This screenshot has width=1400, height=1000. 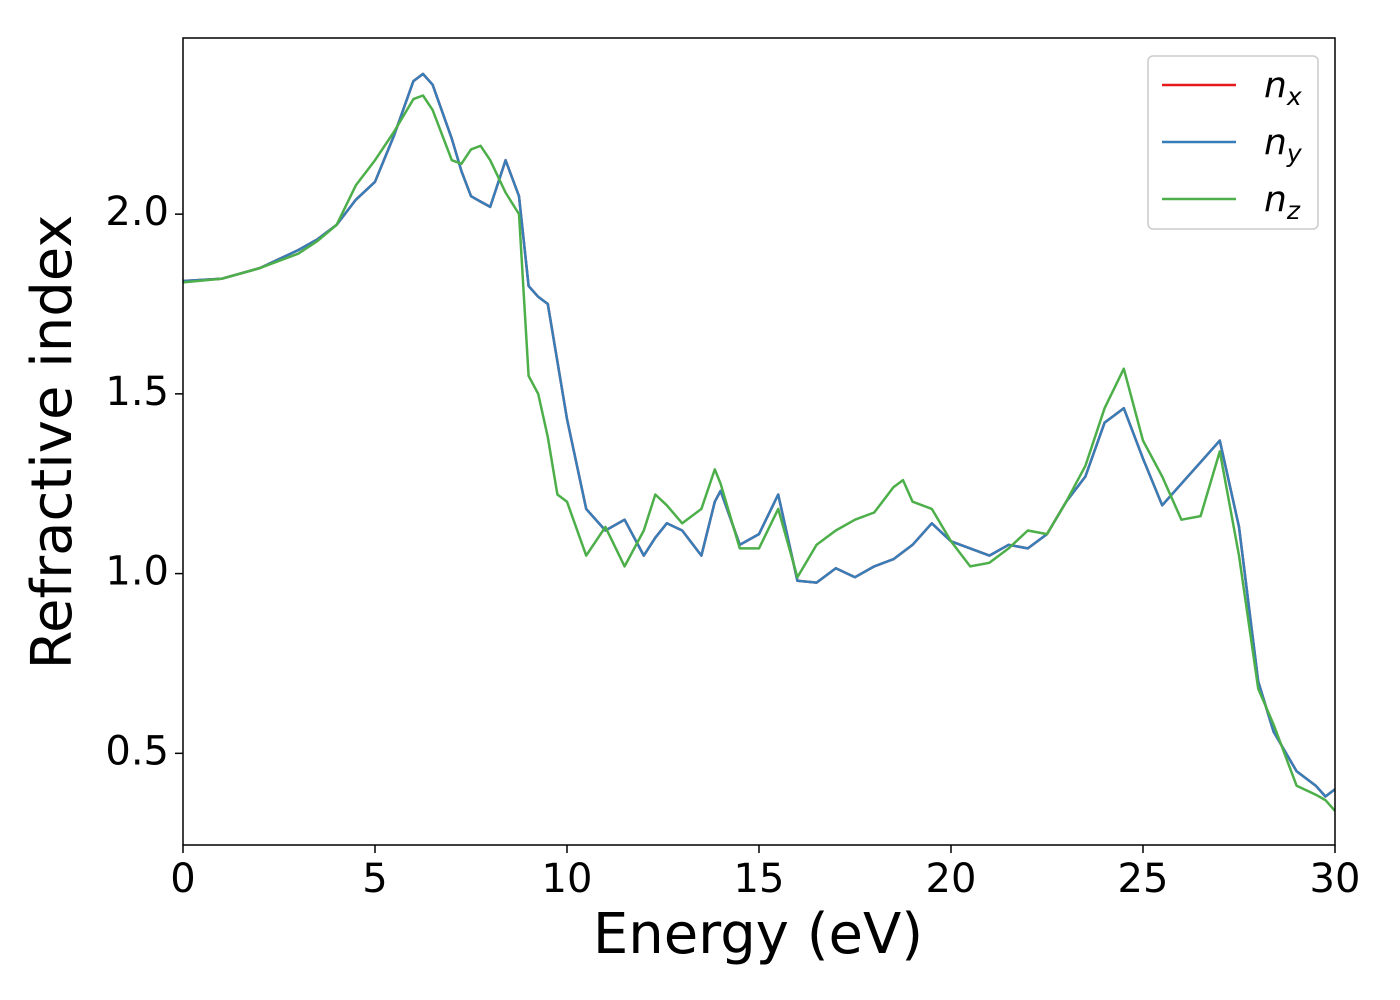 I want to click on legend-label: nx, so click(x=1283, y=88).